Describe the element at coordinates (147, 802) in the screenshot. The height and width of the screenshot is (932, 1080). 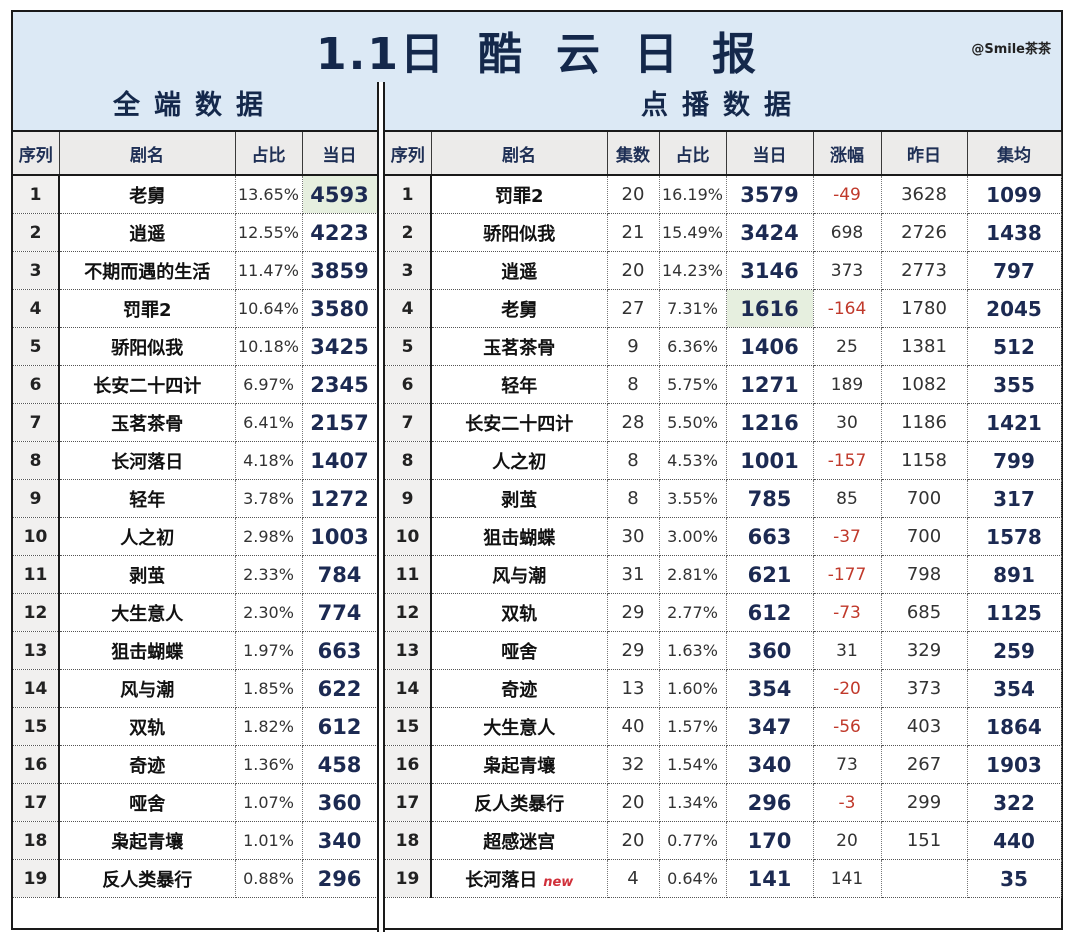
I see `drama-name-cell: 哑舍` at that location.